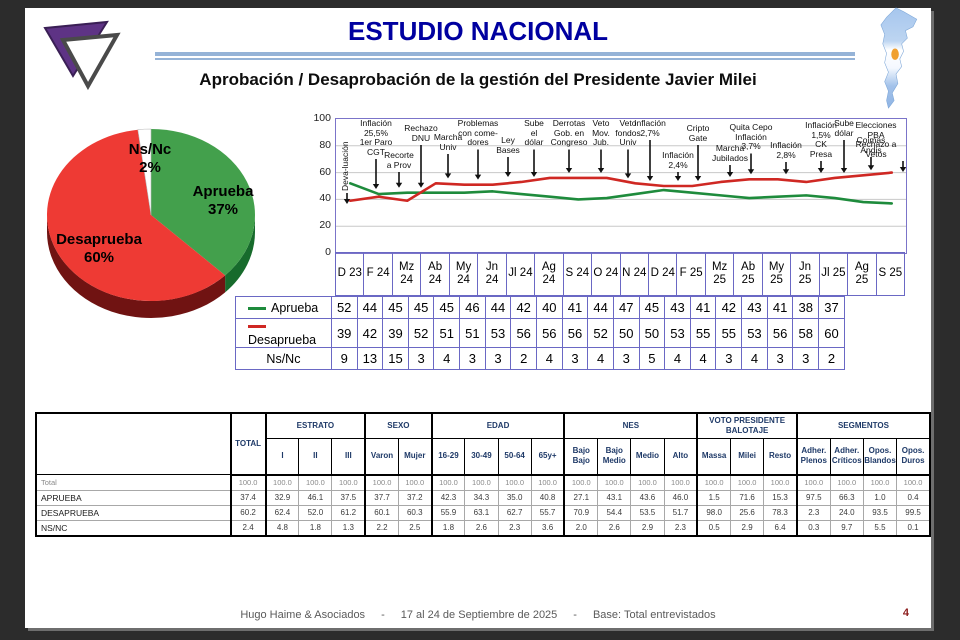  I want to click on cell-value: 35.0, so click(514, 497).